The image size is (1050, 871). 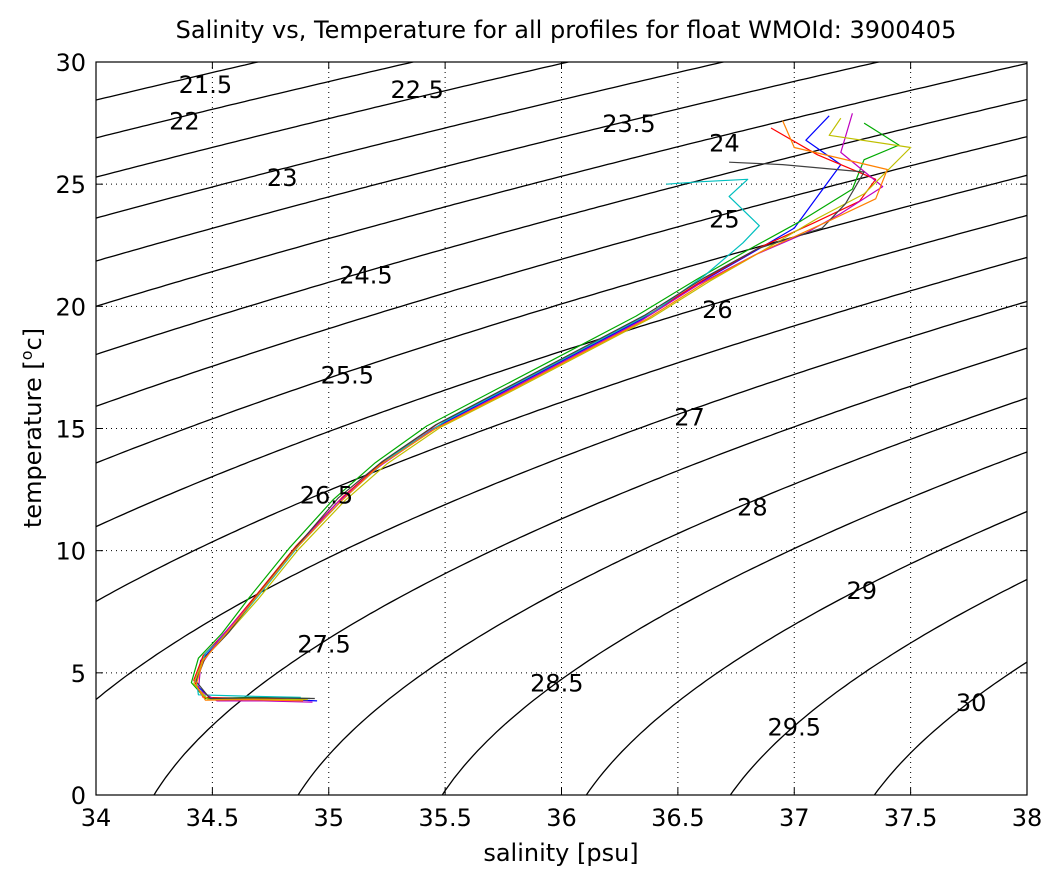 What do you see at coordinates (794, 818) in the screenshot?
I see `x-tick-label: 37` at bounding box center [794, 818].